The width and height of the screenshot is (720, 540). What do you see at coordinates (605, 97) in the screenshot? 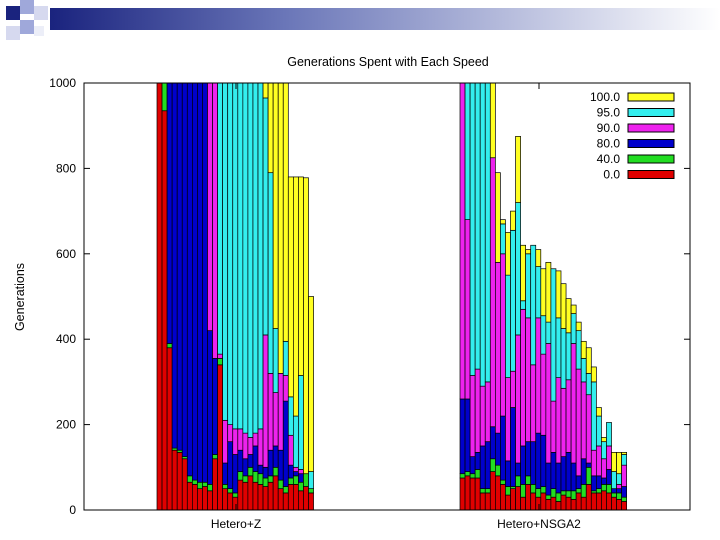
I see `legend-label: 100.0` at bounding box center [605, 97].